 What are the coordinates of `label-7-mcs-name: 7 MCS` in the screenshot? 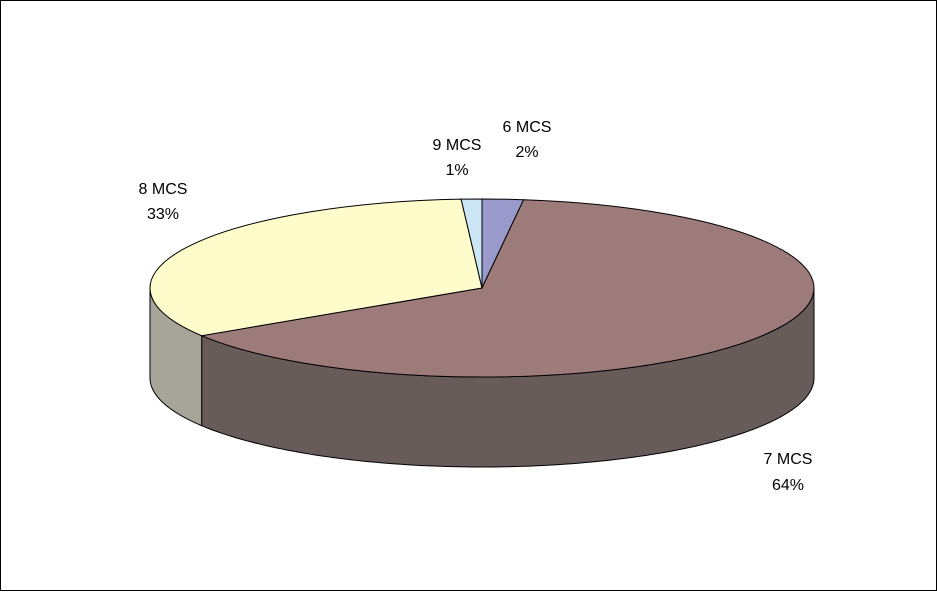 It's located at (788, 459).